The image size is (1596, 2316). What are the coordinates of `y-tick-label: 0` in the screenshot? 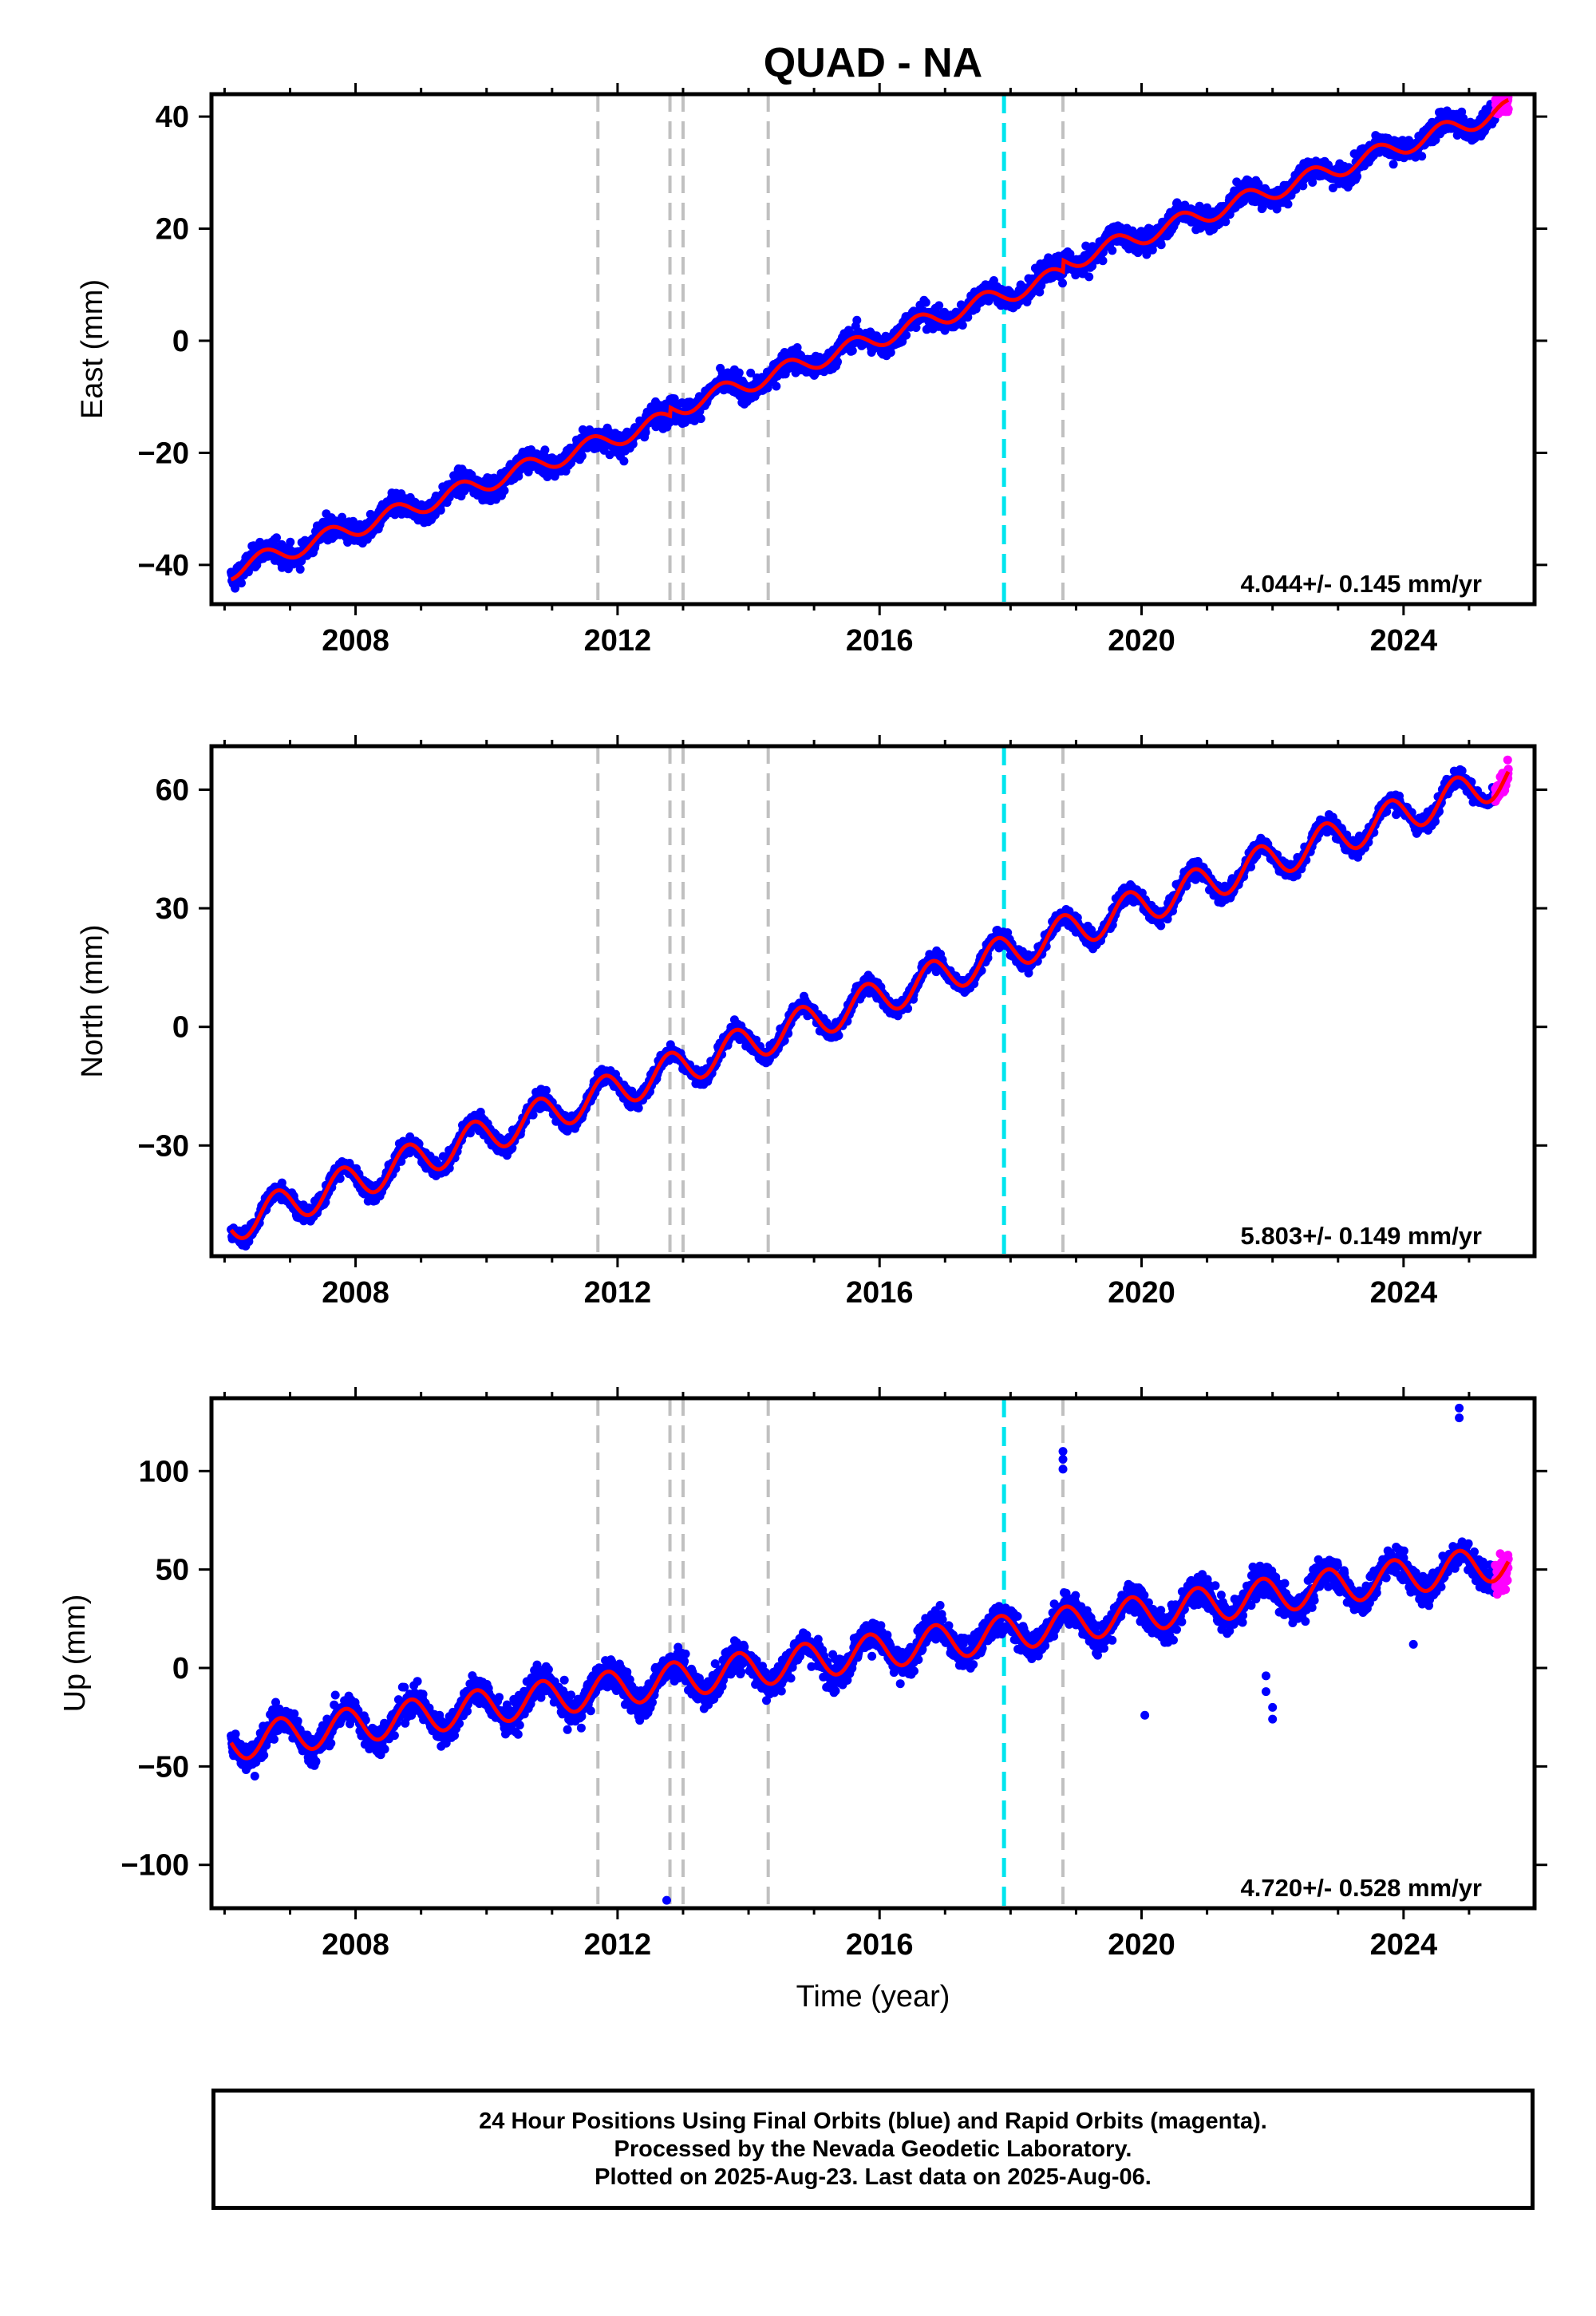 It's located at (180, 341).